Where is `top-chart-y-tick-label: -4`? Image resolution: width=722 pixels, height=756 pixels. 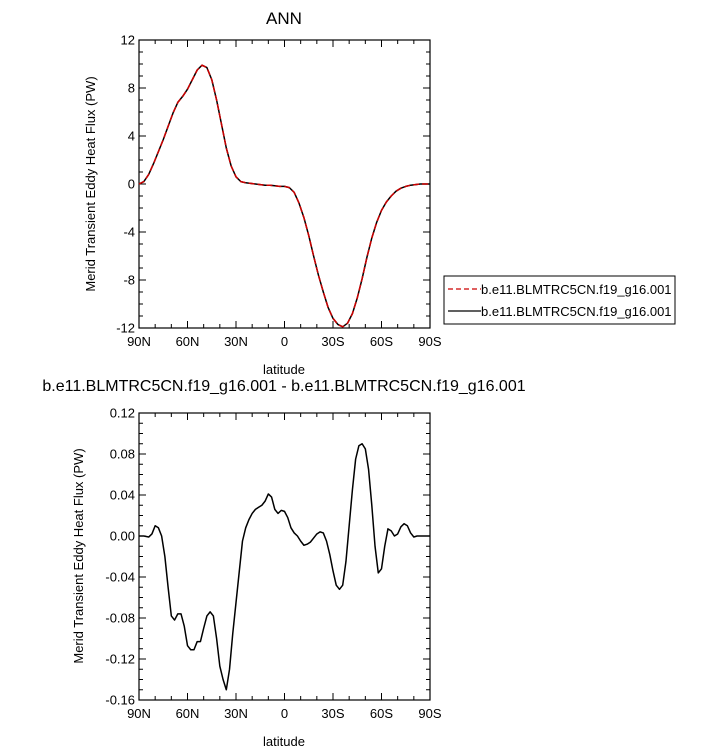 top-chart-y-tick-label: -4 is located at coordinates (129, 232).